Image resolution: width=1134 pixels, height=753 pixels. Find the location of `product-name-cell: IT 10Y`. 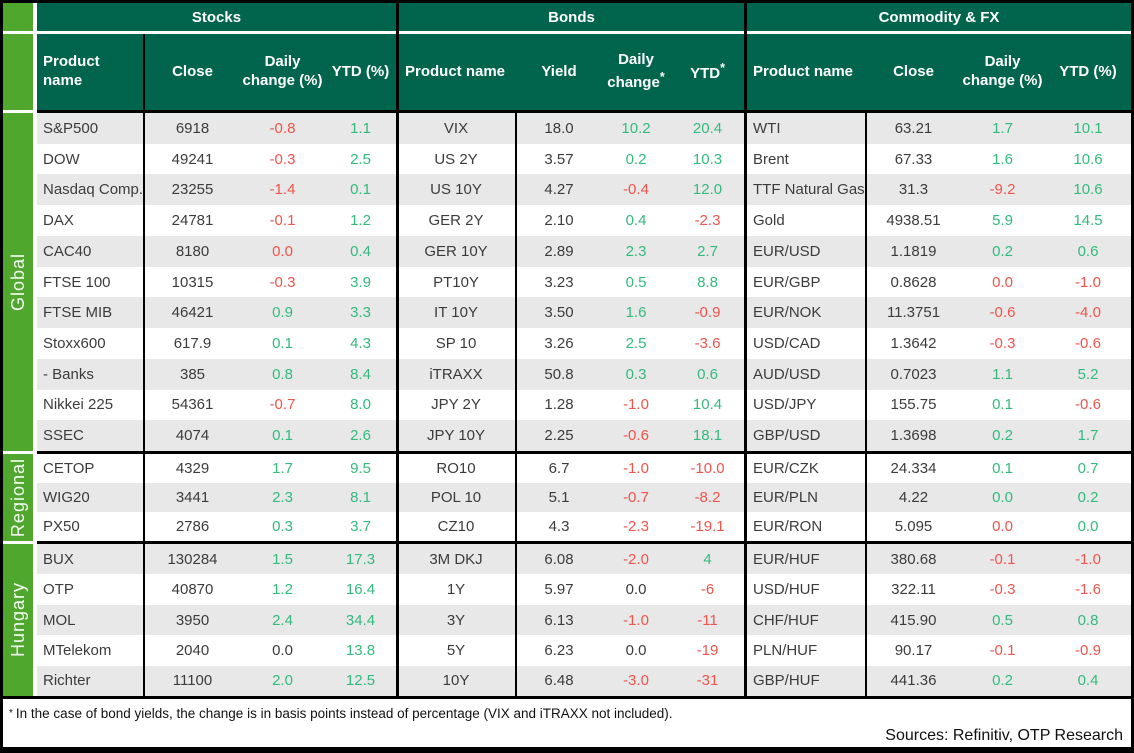

product-name-cell: IT 10Y is located at coordinates (458, 313).